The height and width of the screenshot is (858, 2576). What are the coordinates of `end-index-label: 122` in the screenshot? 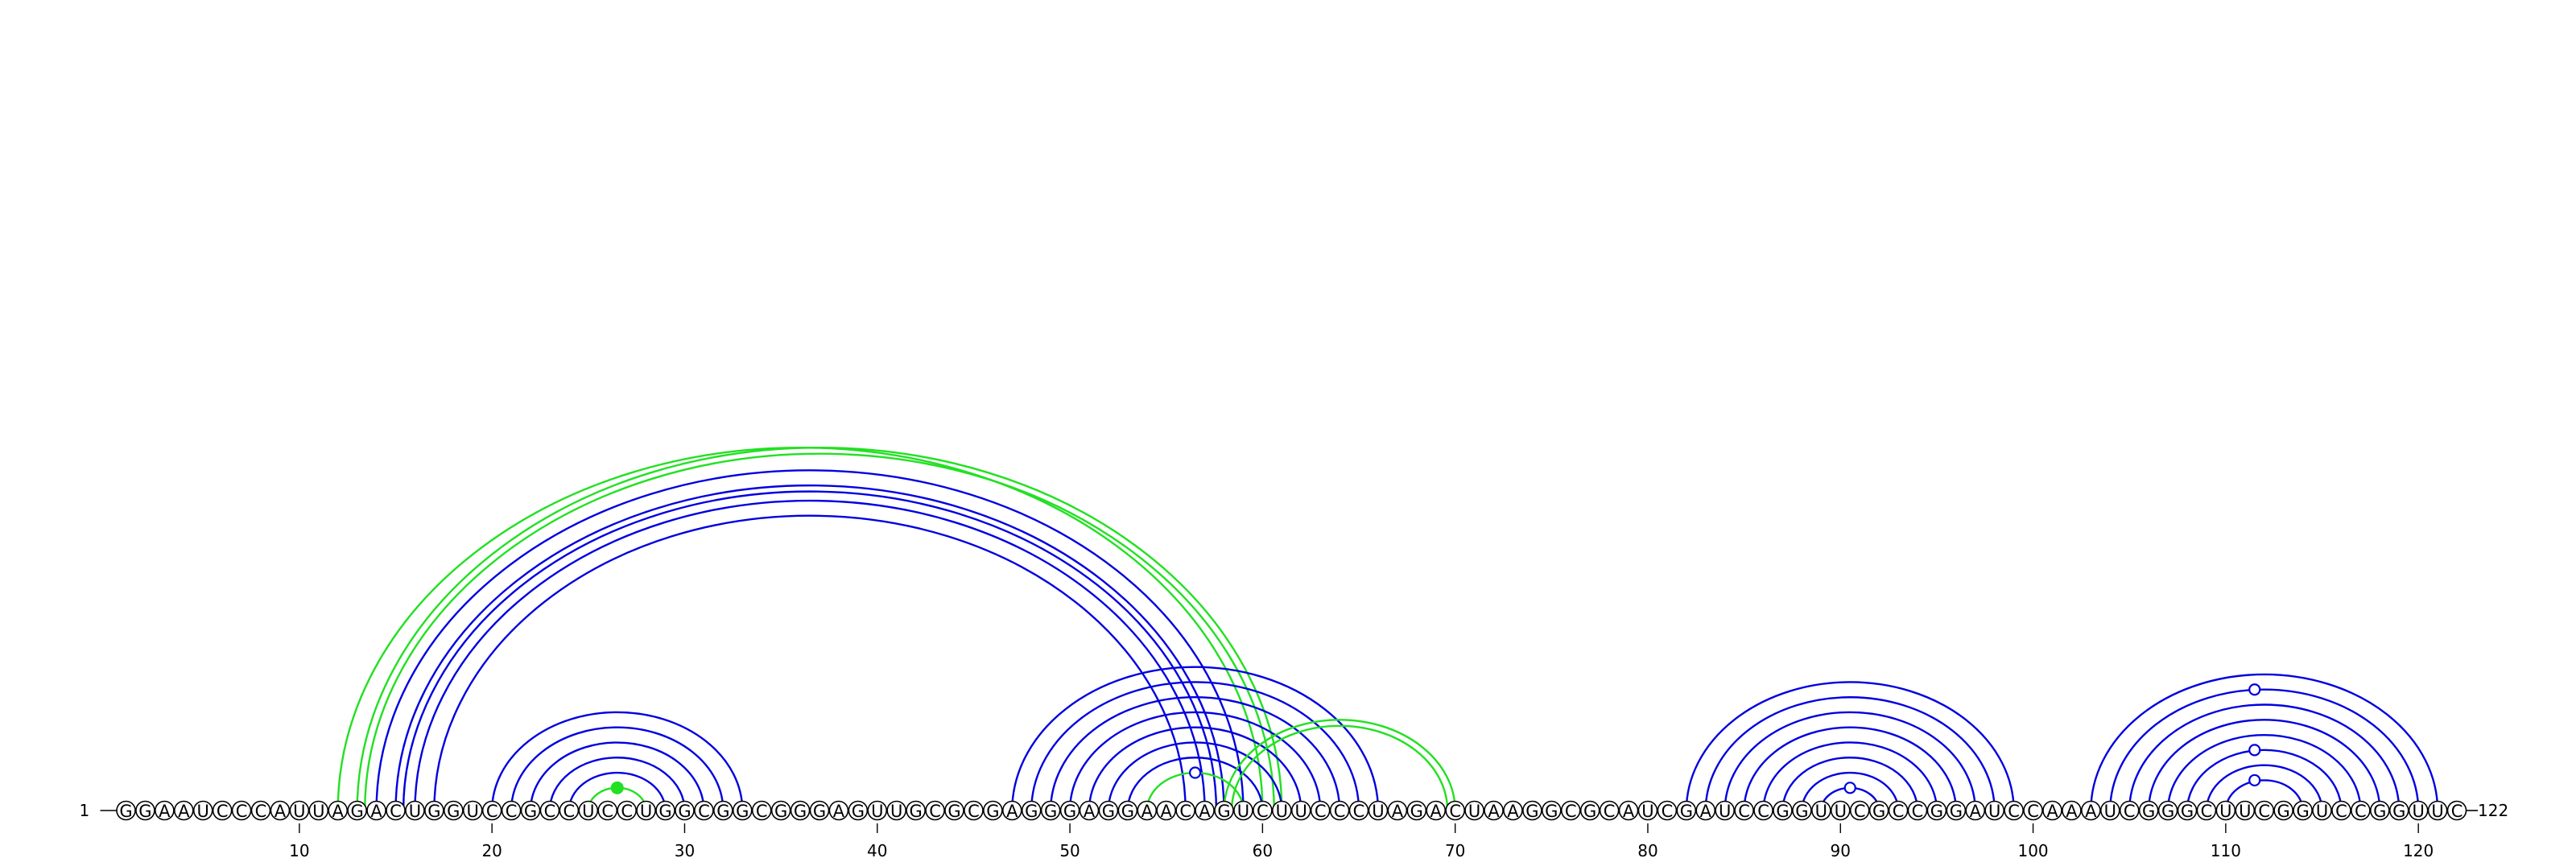 It's located at (2493, 811).